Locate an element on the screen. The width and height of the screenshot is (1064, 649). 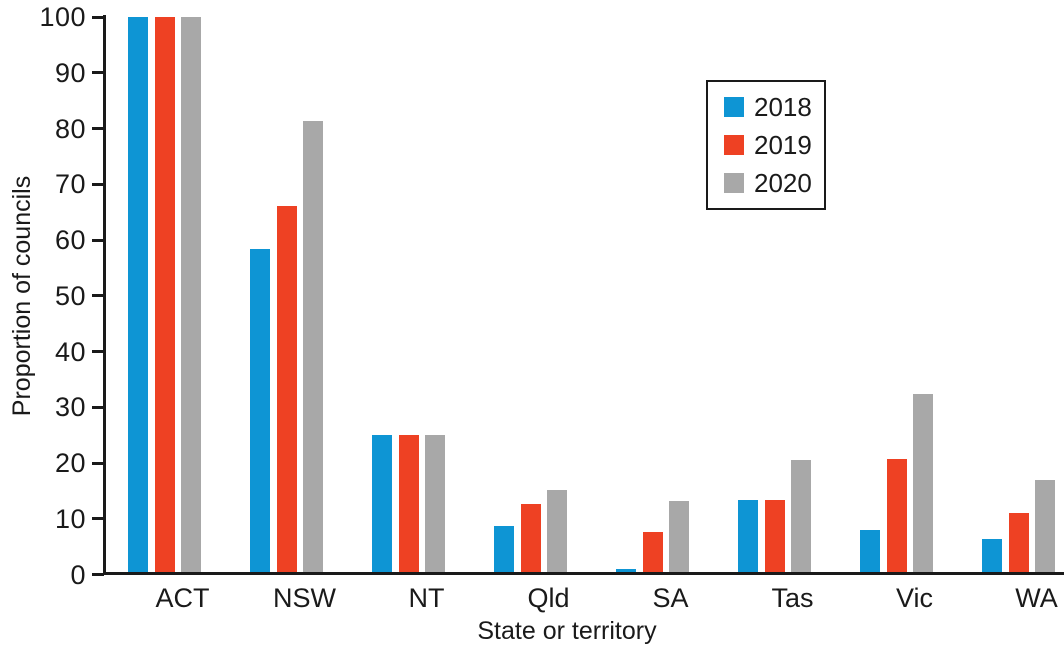
x-axis-line is located at coordinates (583, 573).